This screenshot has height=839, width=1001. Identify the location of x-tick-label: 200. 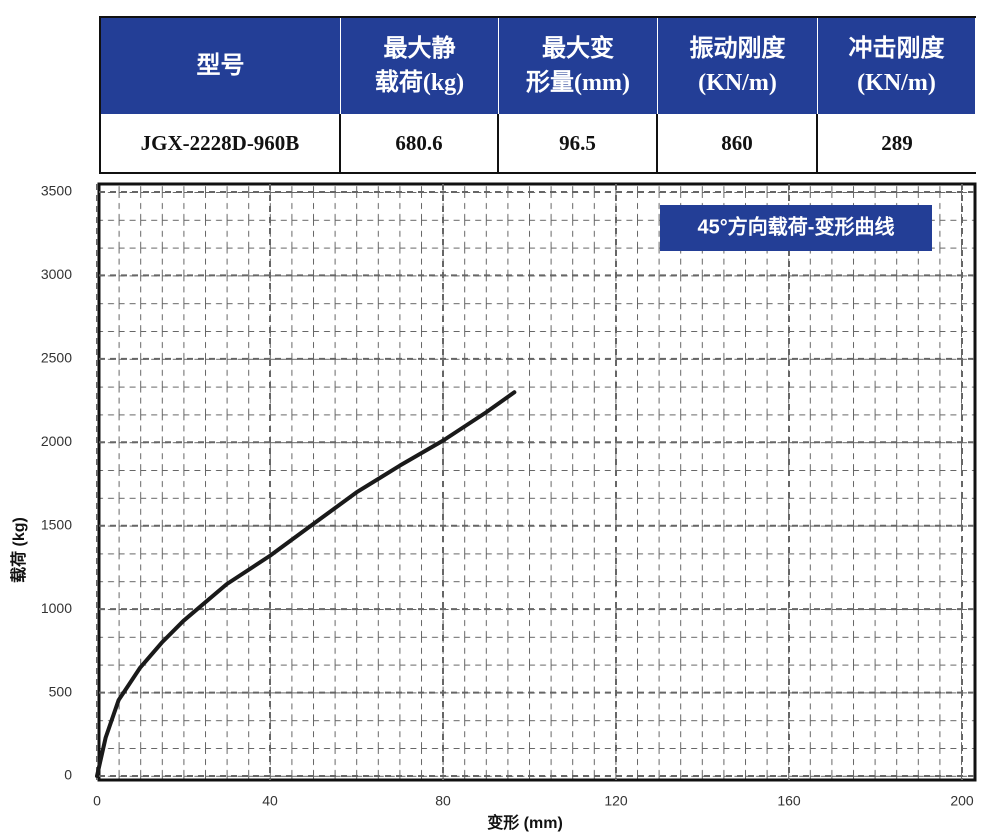
(962, 801).